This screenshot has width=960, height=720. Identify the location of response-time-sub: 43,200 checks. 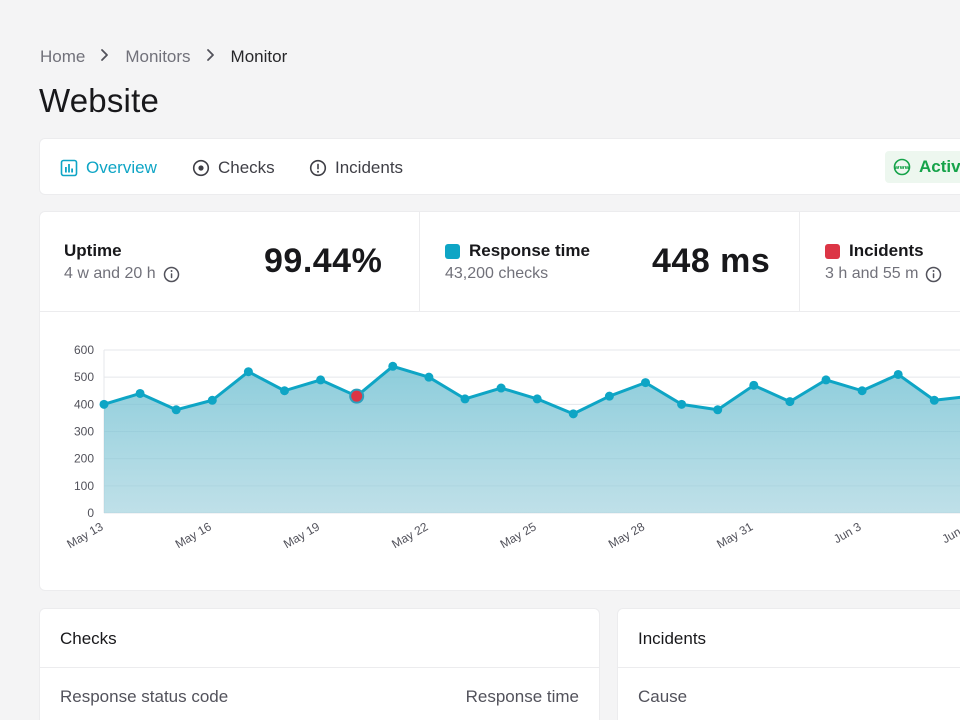
(497, 273).